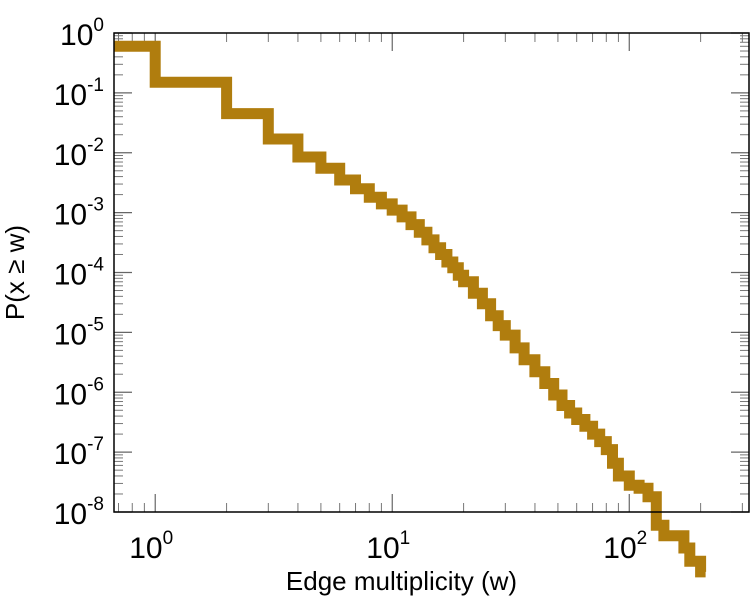 The height and width of the screenshot is (600, 754). Describe the element at coordinates (79, 153) in the screenshot. I see `y-tick-label: 10⁻²` at that location.